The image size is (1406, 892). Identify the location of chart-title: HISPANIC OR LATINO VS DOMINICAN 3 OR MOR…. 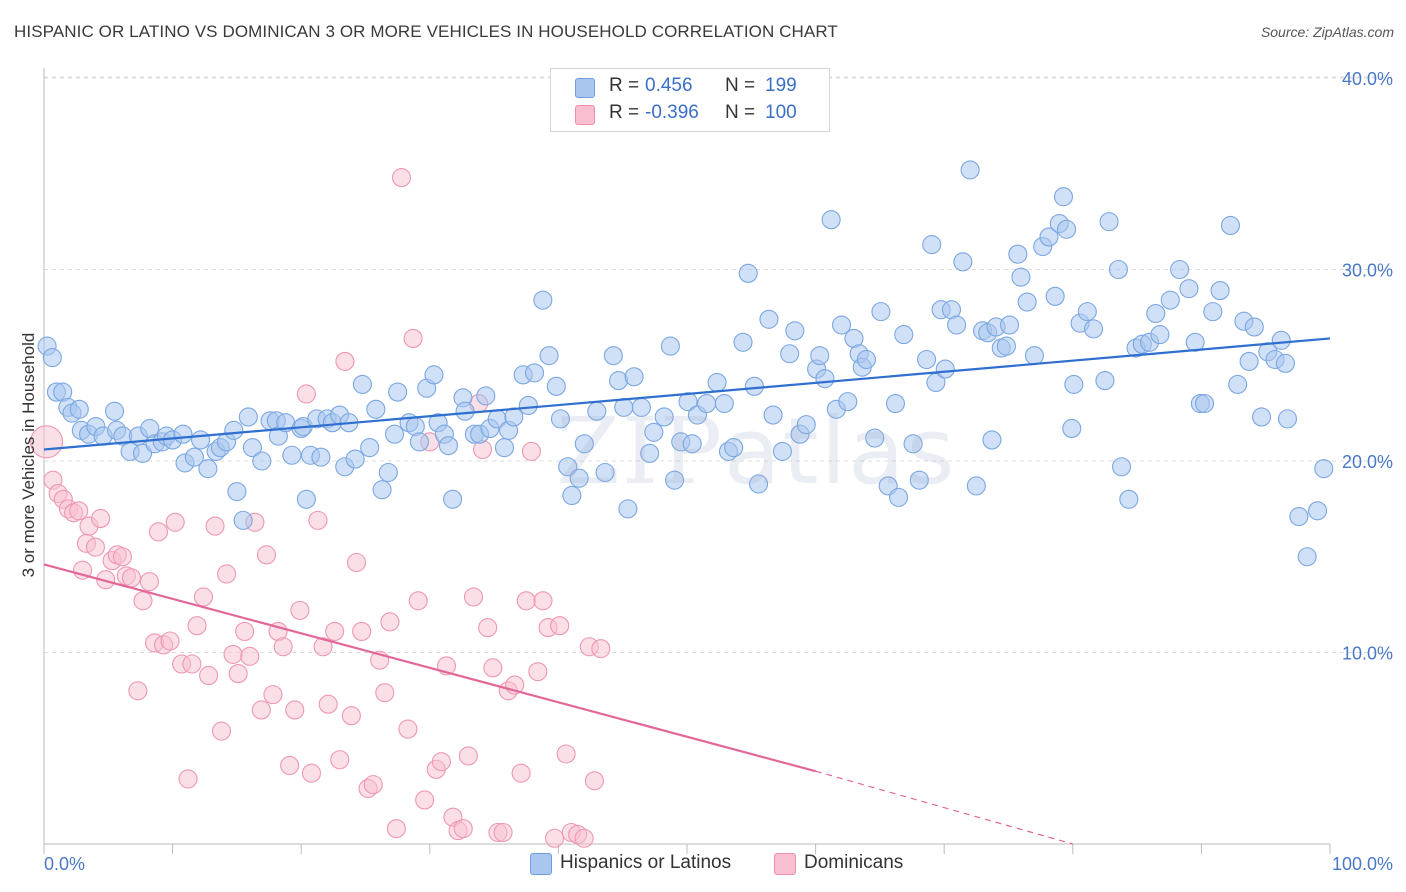
(426, 31).